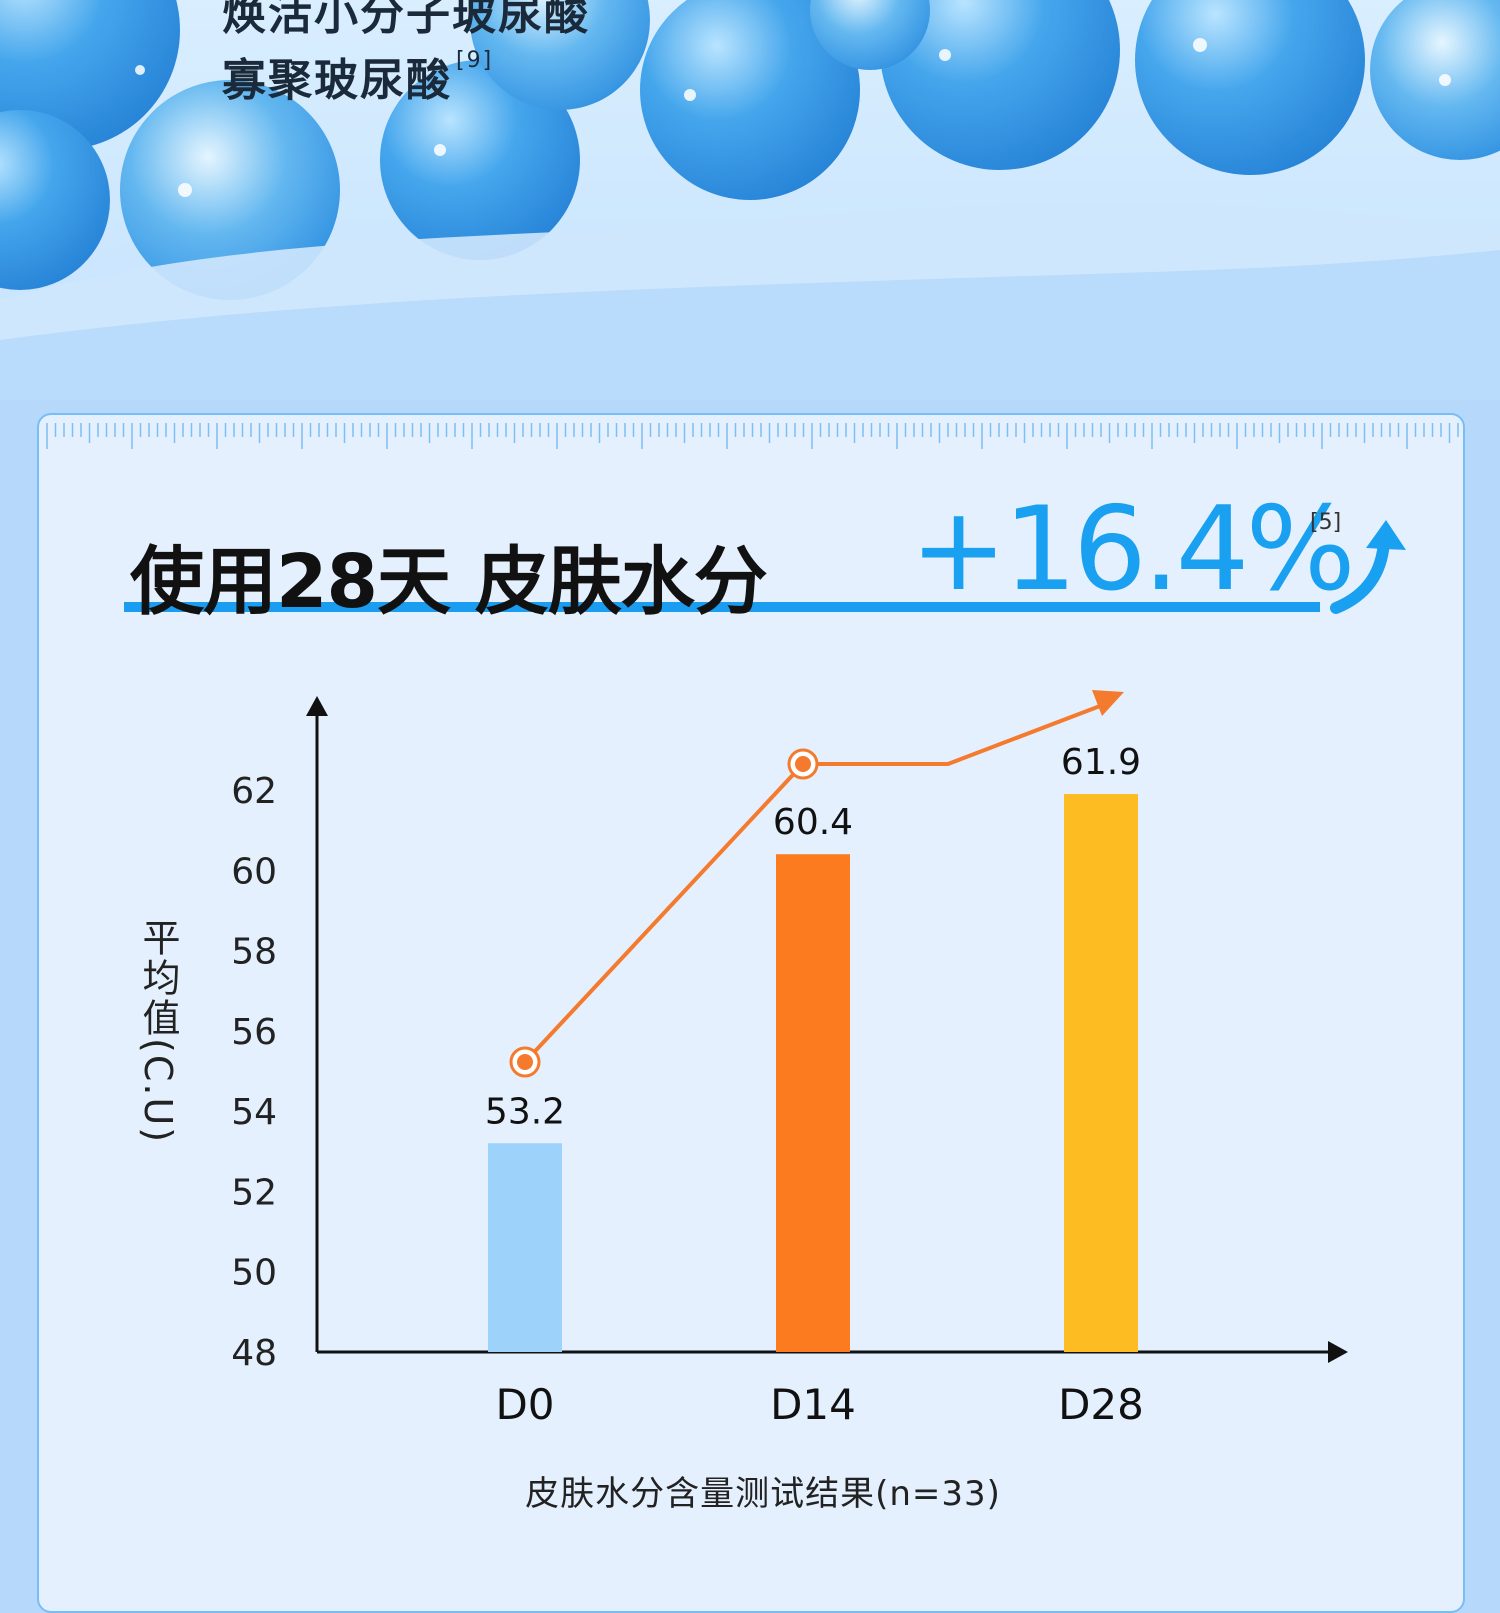 This screenshot has width=1500, height=1613. I want to click on hero-reference: [9], so click(475, 60).